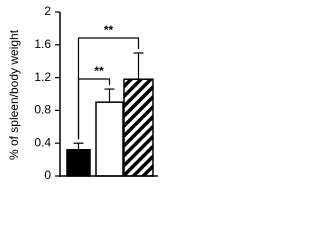 The image size is (320, 240). What do you see at coordinates (42, 142) in the screenshot?
I see `y-tick-label: 0.4` at bounding box center [42, 142].